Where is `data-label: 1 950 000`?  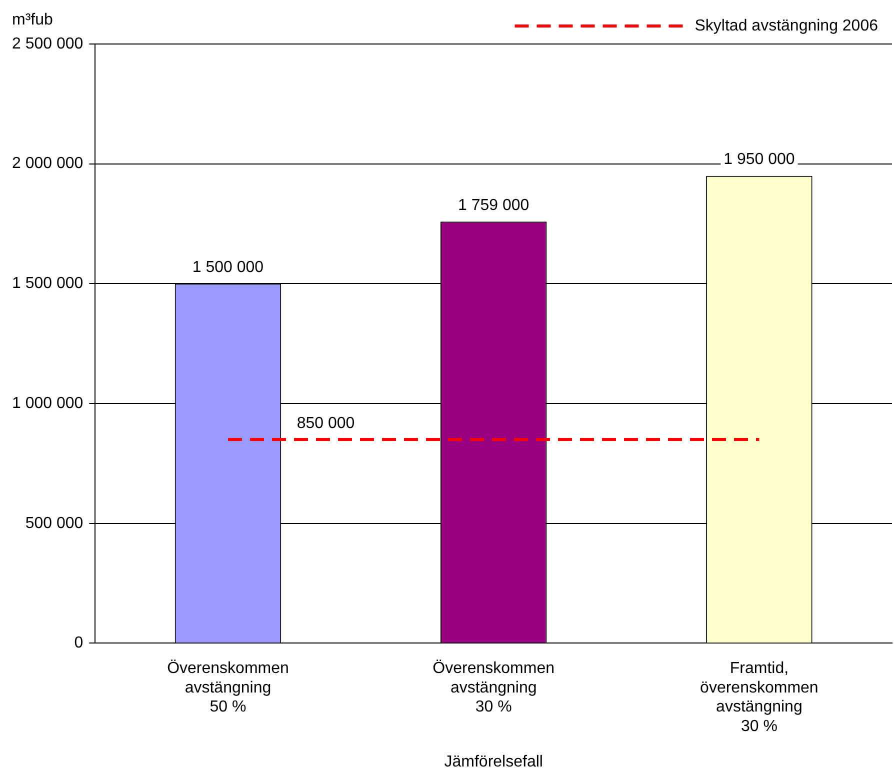 data-label: 1 950 000 is located at coordinates (759, 159).